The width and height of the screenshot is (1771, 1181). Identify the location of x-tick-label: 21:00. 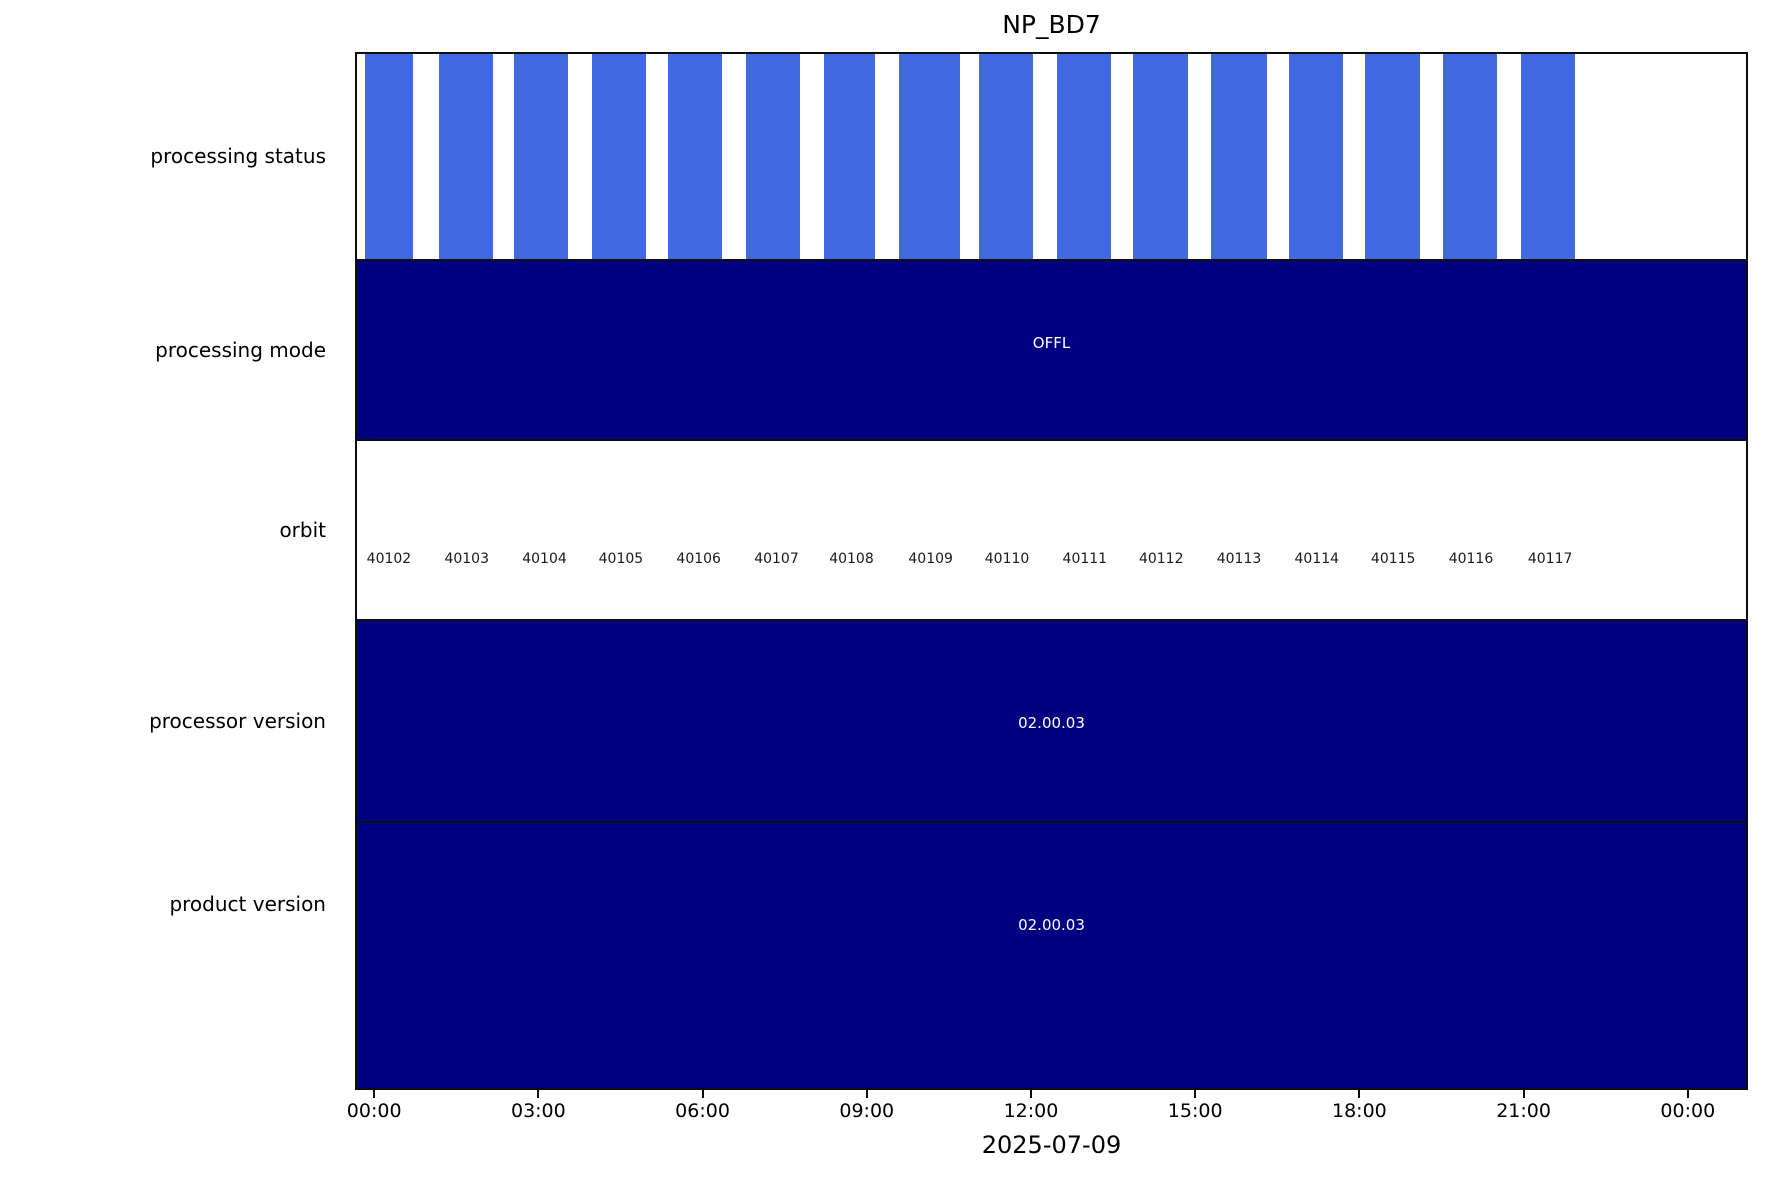
(1523, 1111).